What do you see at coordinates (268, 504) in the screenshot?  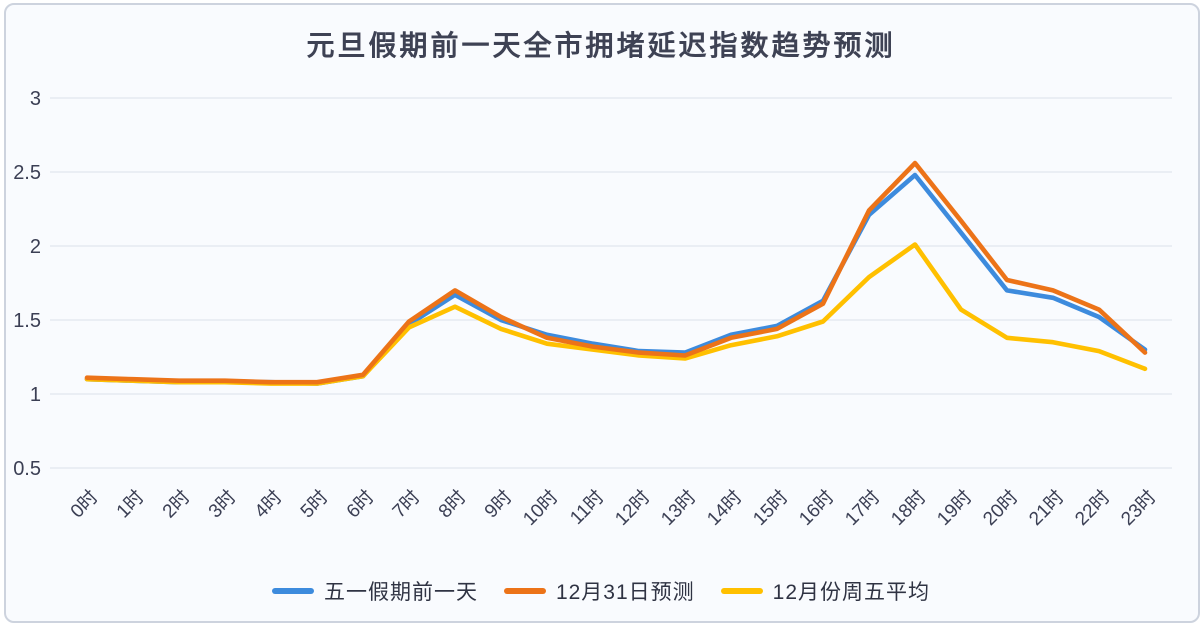 I see `x-tick-label: 4时` at bounding box center [268, 504].